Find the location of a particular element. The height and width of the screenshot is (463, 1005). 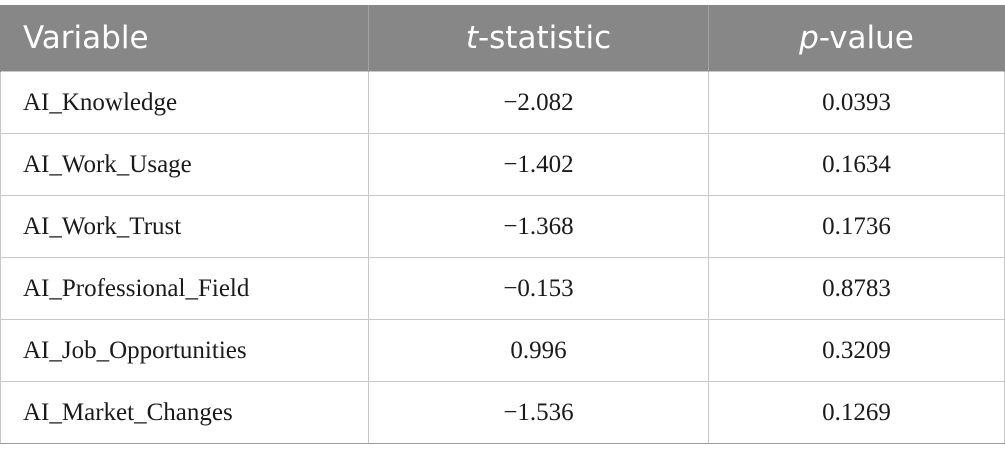

column-header-t-statistic: t-statistic is located at coordinates (538, 38).